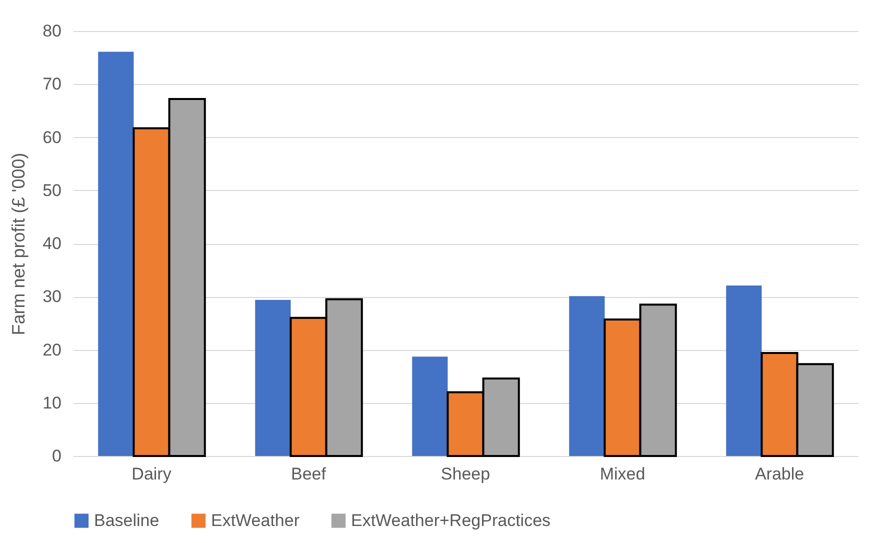  I want to click on y-tick-label: 50, so click(52, 190).